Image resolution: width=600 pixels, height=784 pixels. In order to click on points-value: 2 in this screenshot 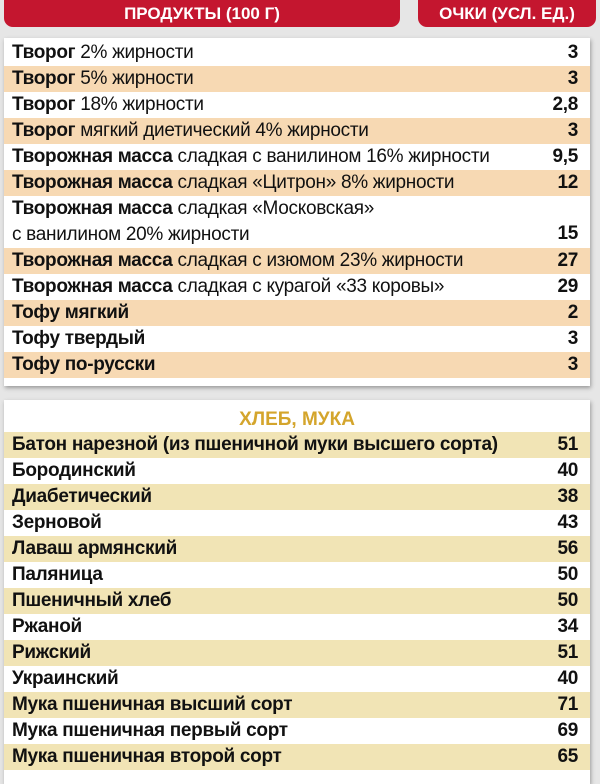, I will do `click(573, 312)`.